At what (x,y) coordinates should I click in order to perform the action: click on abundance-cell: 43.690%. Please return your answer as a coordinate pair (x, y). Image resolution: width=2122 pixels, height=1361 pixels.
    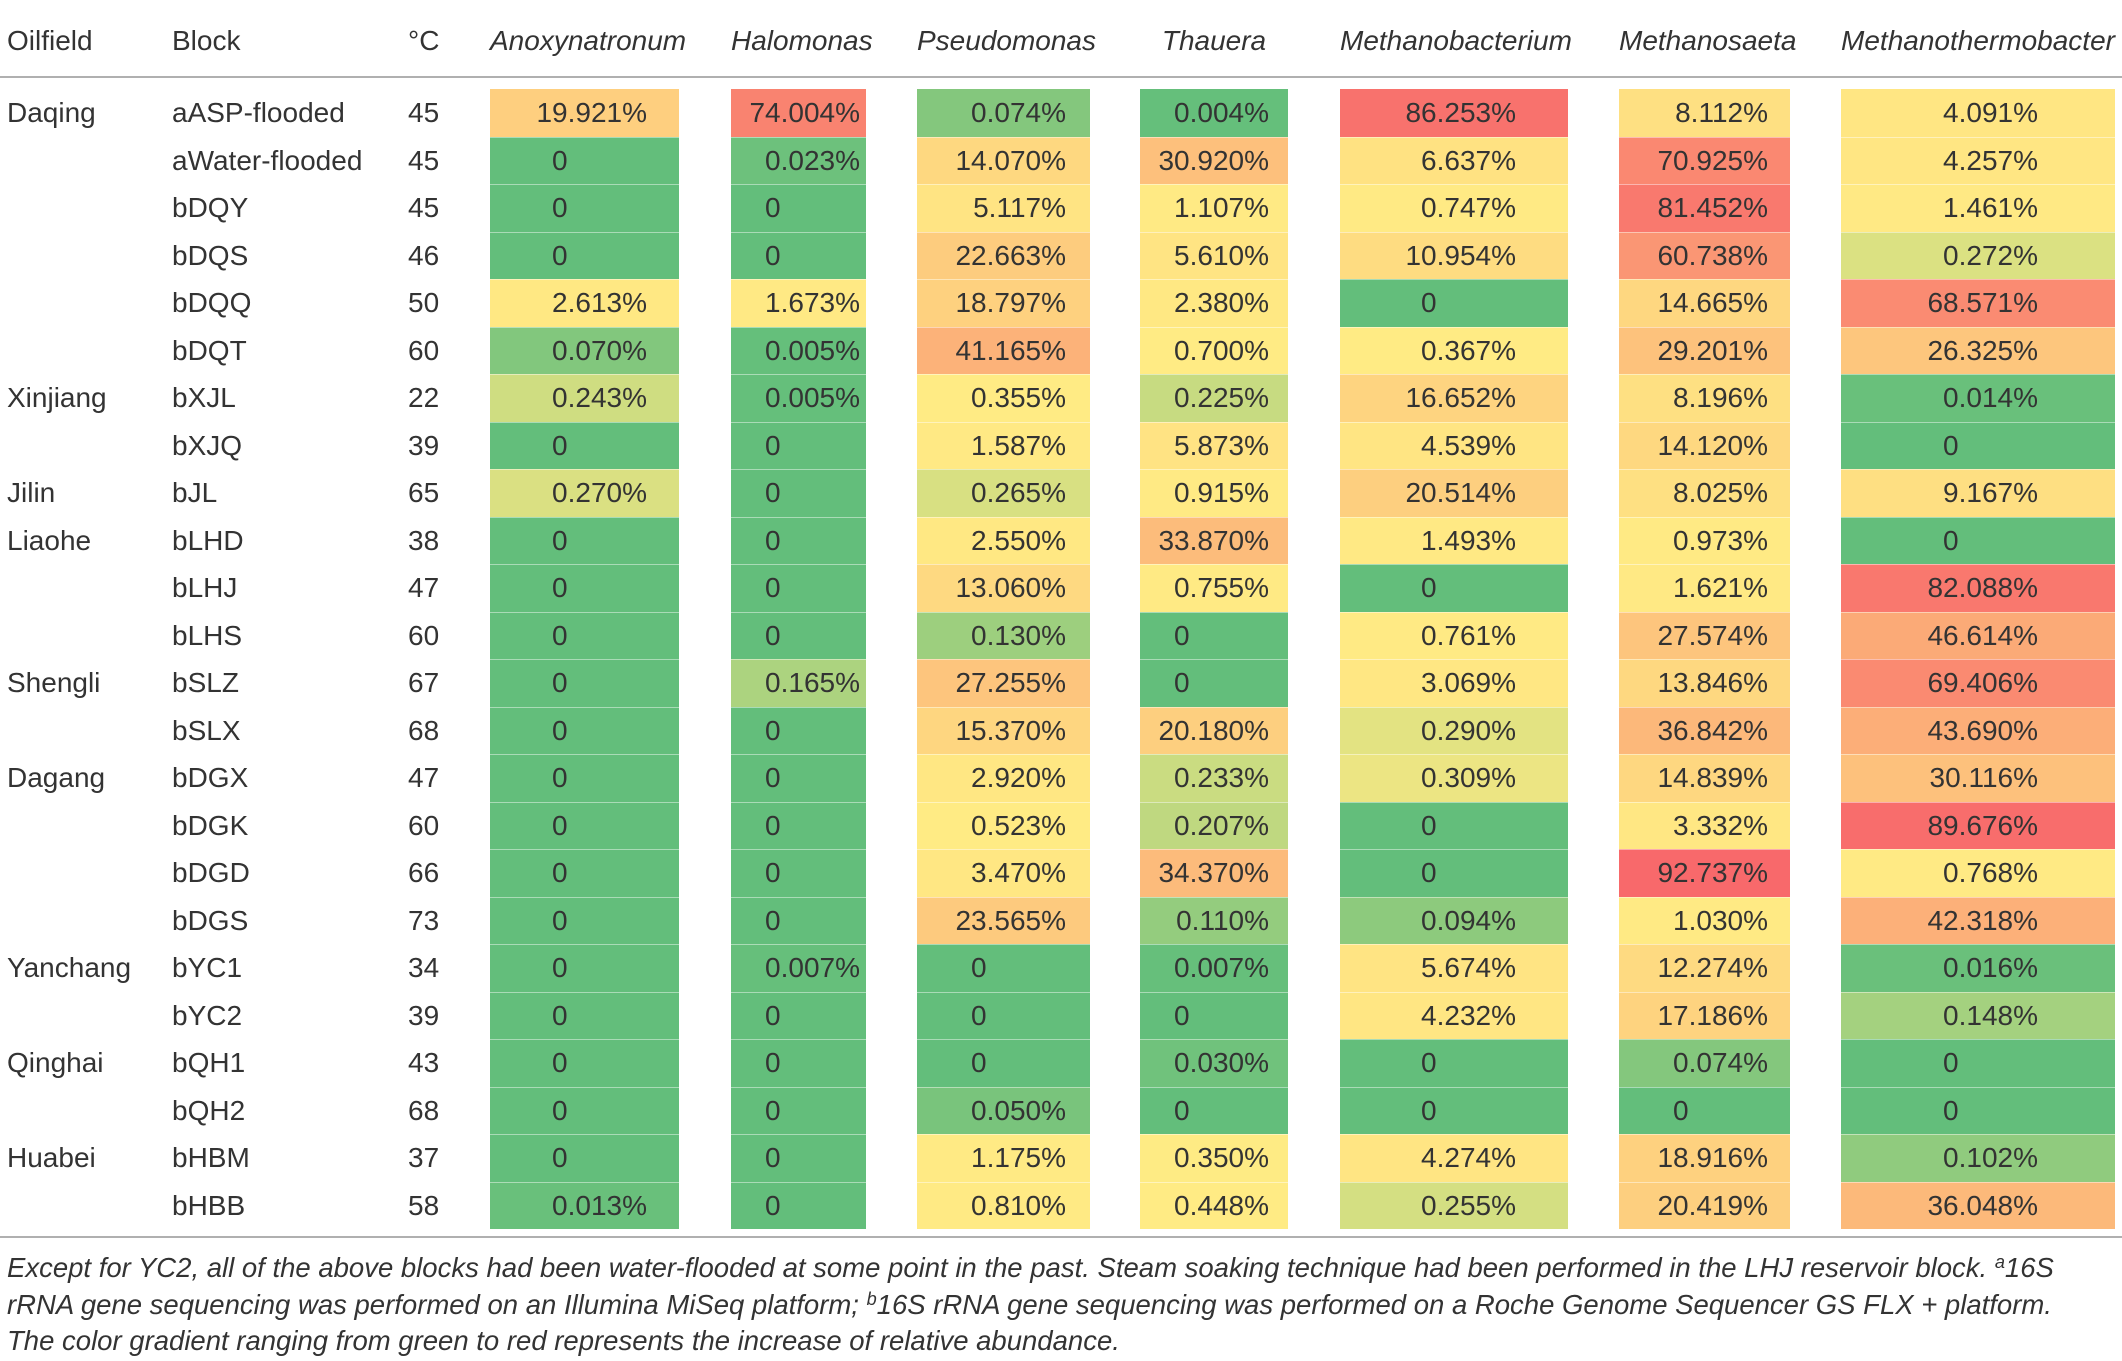
    Looking at the image, I should click on (1978, 730).